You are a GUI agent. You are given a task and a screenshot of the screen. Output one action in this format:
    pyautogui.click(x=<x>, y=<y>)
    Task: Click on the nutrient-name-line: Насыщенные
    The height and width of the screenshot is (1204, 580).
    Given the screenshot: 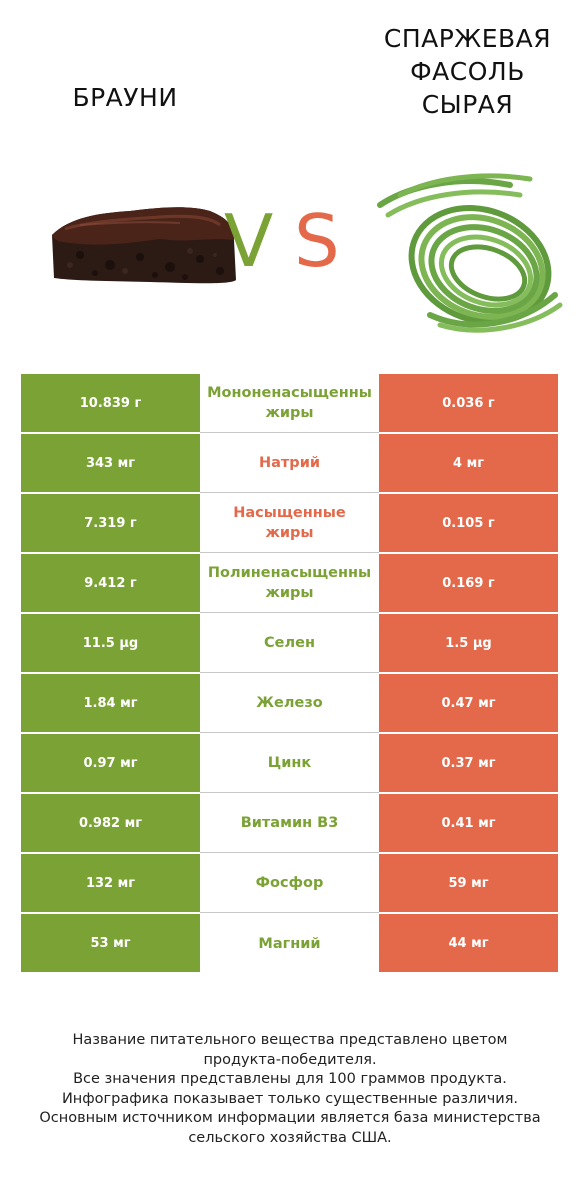 What is the action you would take?
    pyautogui.click(x=289, y=513)
    